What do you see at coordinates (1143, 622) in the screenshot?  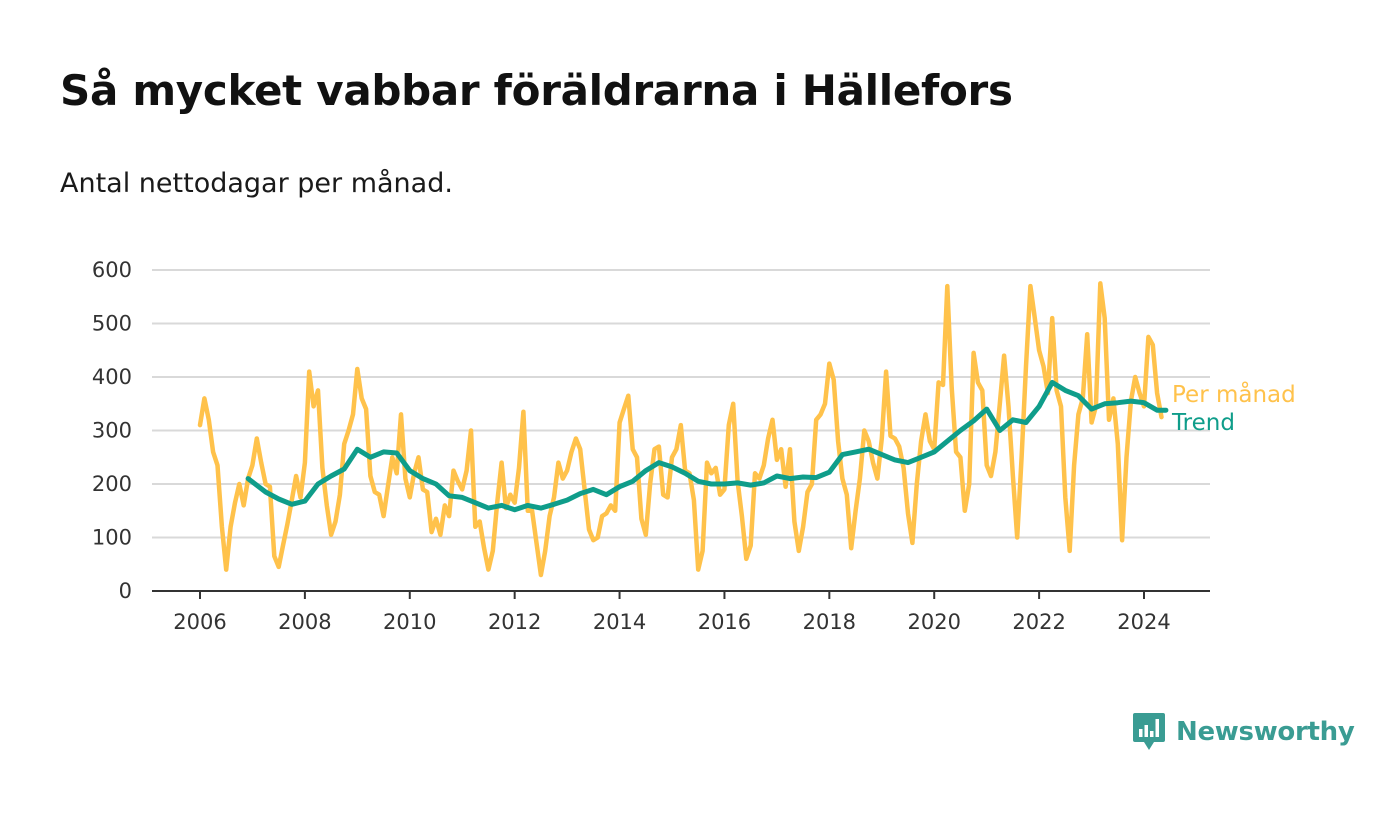 I see `x-tick-label: 2024` at bounding box center [1143, 622].